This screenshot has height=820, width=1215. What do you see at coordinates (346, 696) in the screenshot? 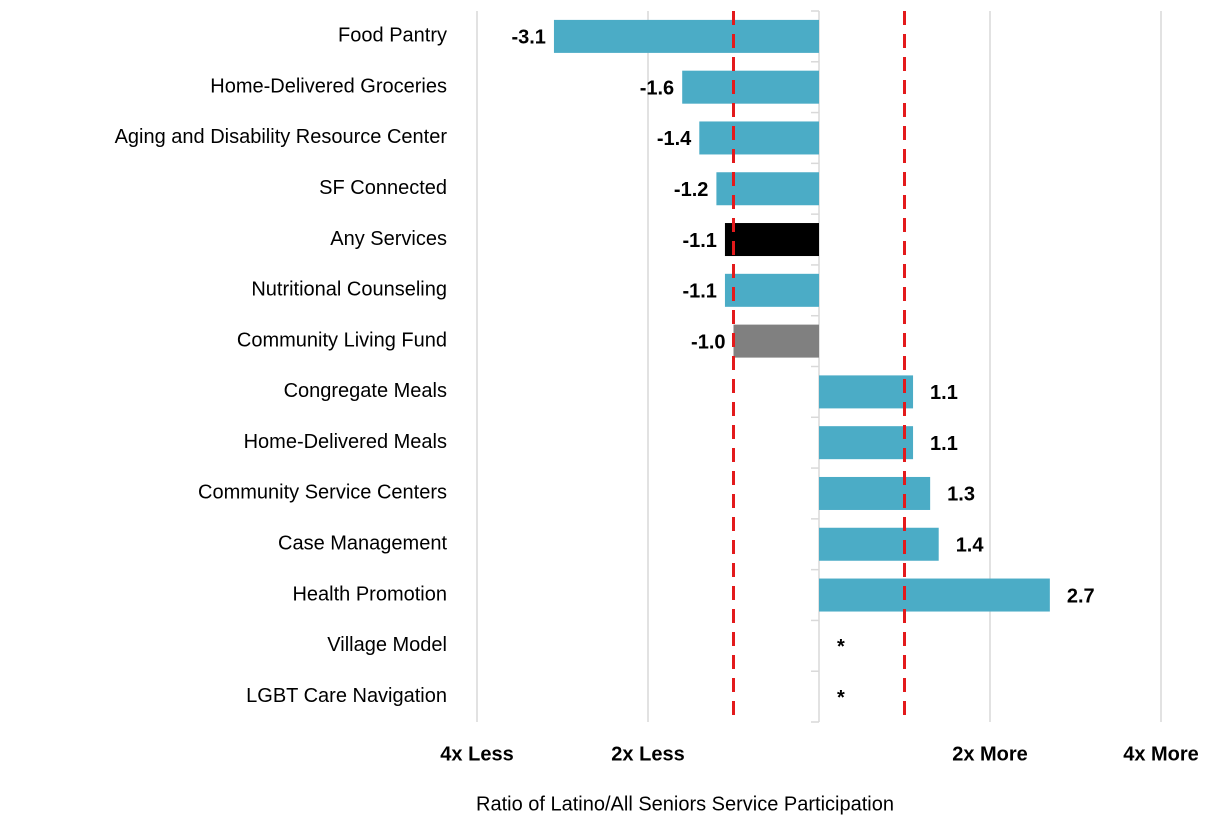
I see `category-label: LGBT Care Navigation` at bounding box center [346, 696].